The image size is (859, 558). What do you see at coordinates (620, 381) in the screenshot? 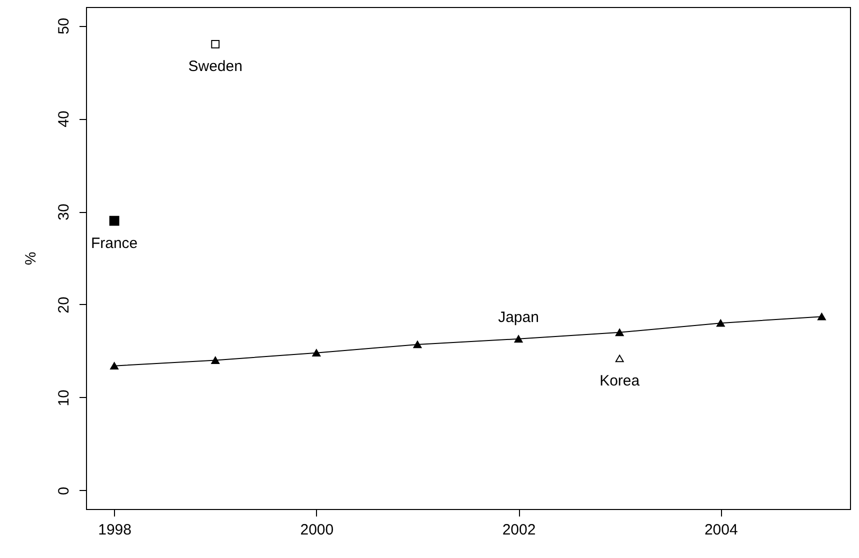
I see `series-label: Korea` at bounding box center [620, 381].